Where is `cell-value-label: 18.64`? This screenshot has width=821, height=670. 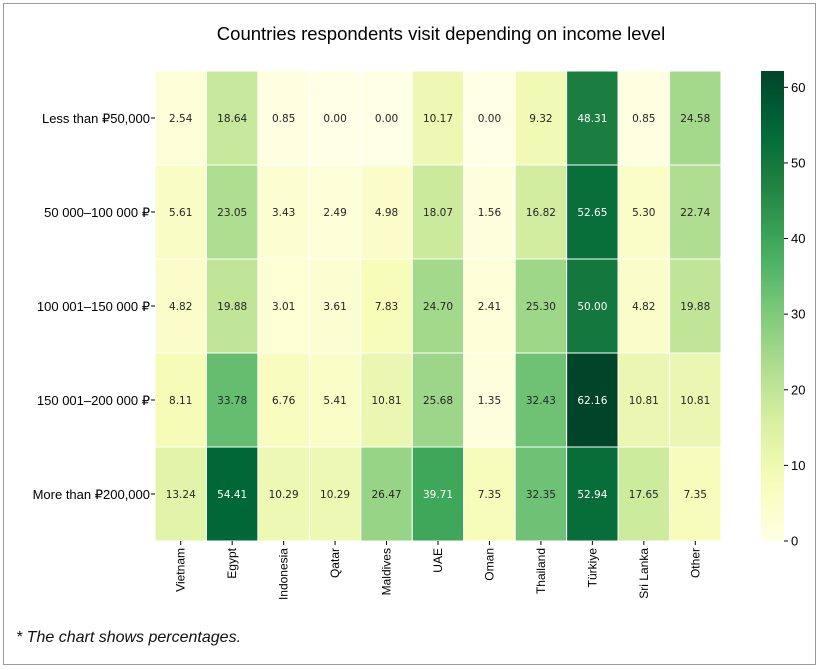
cell-value-label: 18.64 is located at coordinates (232, 119).